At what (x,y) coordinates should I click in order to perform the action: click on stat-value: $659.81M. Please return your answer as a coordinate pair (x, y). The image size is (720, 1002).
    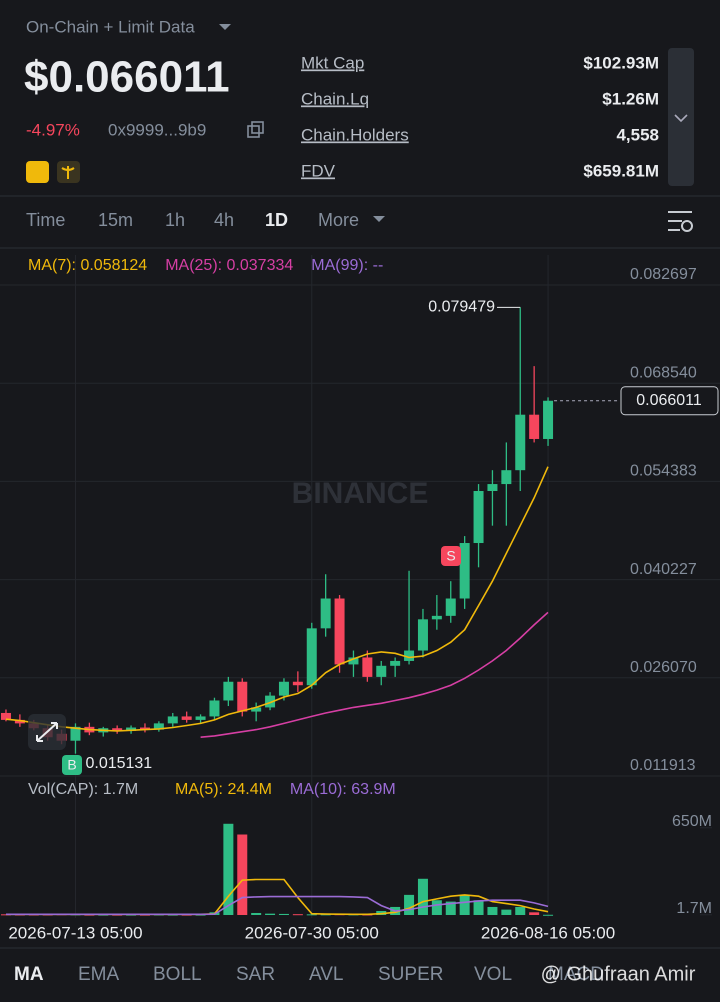
    Looking at the image, I should click on (621, 170).